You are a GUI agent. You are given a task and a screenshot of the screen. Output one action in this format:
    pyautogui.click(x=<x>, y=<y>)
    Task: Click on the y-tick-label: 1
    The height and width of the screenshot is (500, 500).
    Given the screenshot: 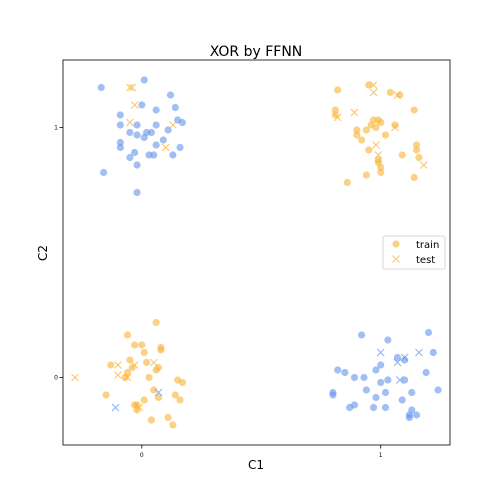 What is the action you would take?
    pyautogui.click(x=56, y=128)
    